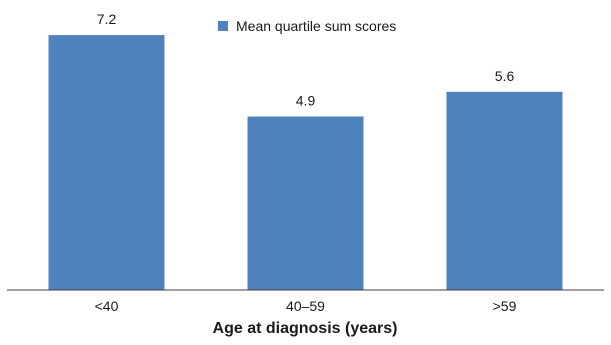  What do you see at coordinates (107, 306) in the screenshot?
I see `x-tick-label: <40` at bounding box center [107, 306].